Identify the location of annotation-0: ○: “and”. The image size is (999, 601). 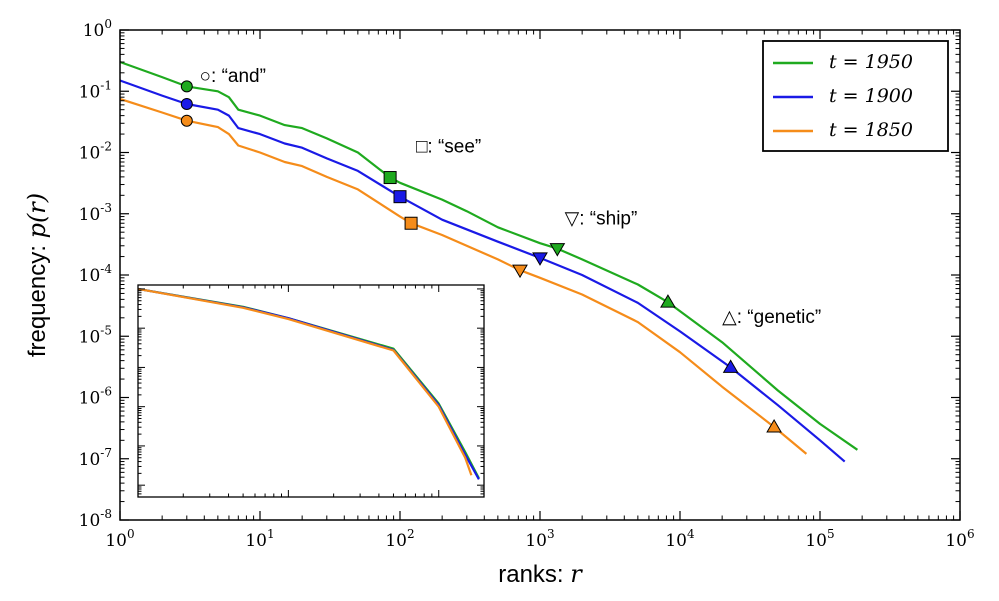
(233, 76).